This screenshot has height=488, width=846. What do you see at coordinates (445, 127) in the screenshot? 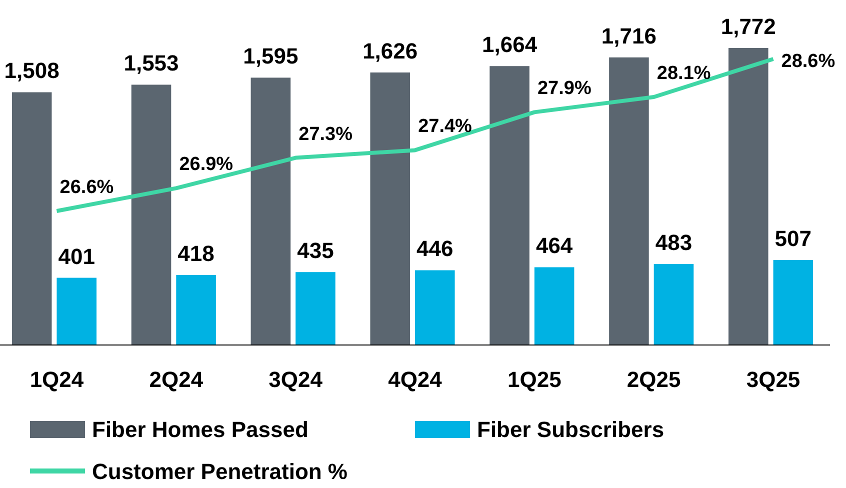
I see `data-label: 27.4%` at bounding box center [445, 127].